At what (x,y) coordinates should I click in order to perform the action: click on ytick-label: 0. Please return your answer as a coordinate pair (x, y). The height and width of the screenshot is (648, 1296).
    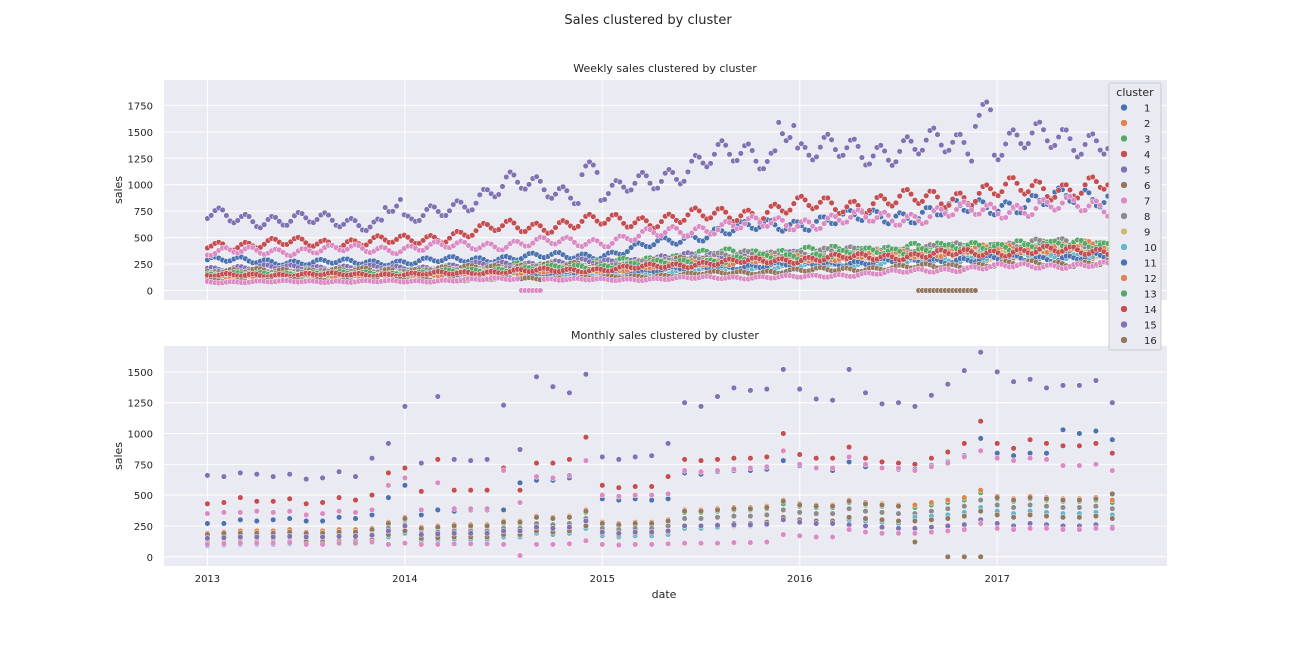
    Looking at the image, I should click on (150, 291).